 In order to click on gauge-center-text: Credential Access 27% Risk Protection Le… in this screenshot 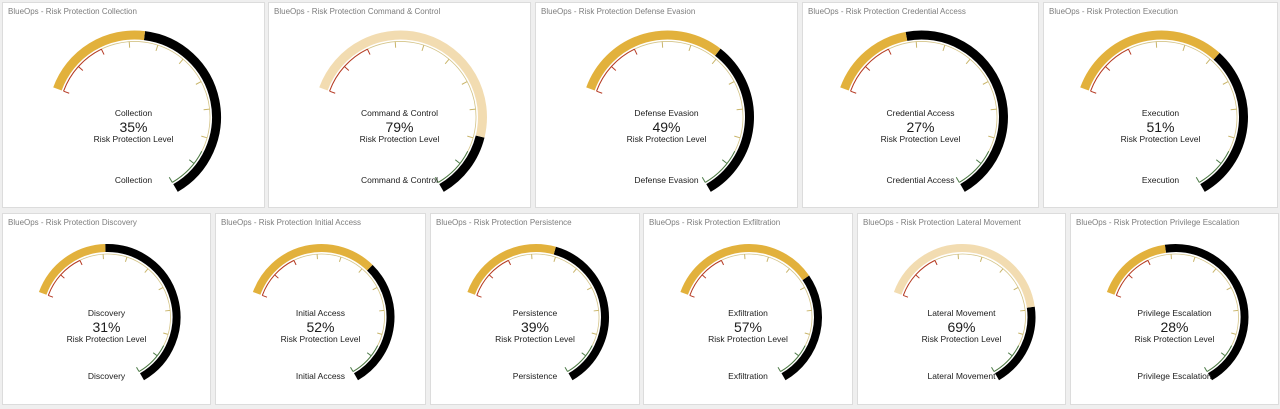, I will do `click(920, 126)`.